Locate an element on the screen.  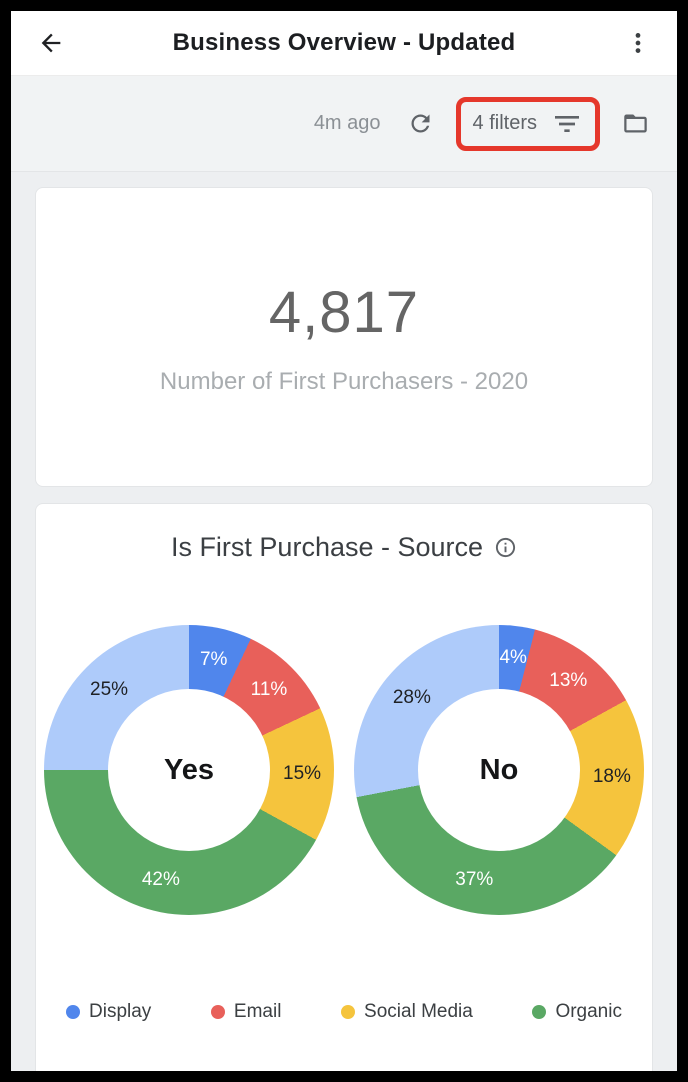
donut-center-label: No is located at coordinates (499, 769).